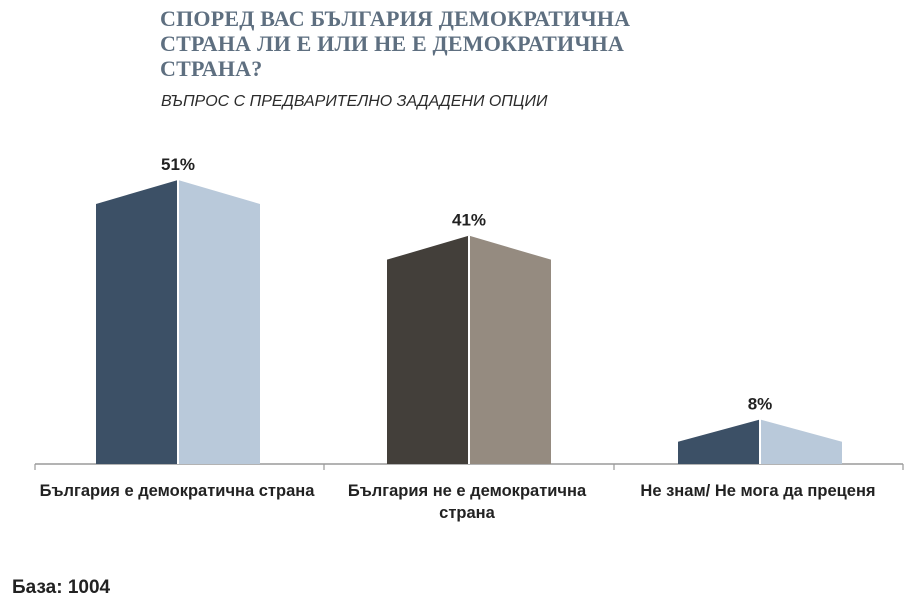 The image size is (907, 615). Describe the element at coordinates (354, 101) in the screenshot. I see `chart-subtitle: ВЪПРОС С ПРЕДВАРИТЕЛНО ЗАДАДЕНИ ОПЦИИ` at that location.